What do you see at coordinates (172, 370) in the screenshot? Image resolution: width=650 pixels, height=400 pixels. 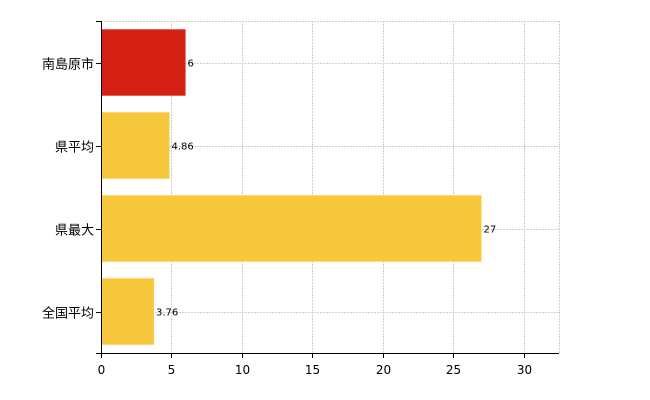 I see `x-tick-label: 5` at bounding box center [172, 370].